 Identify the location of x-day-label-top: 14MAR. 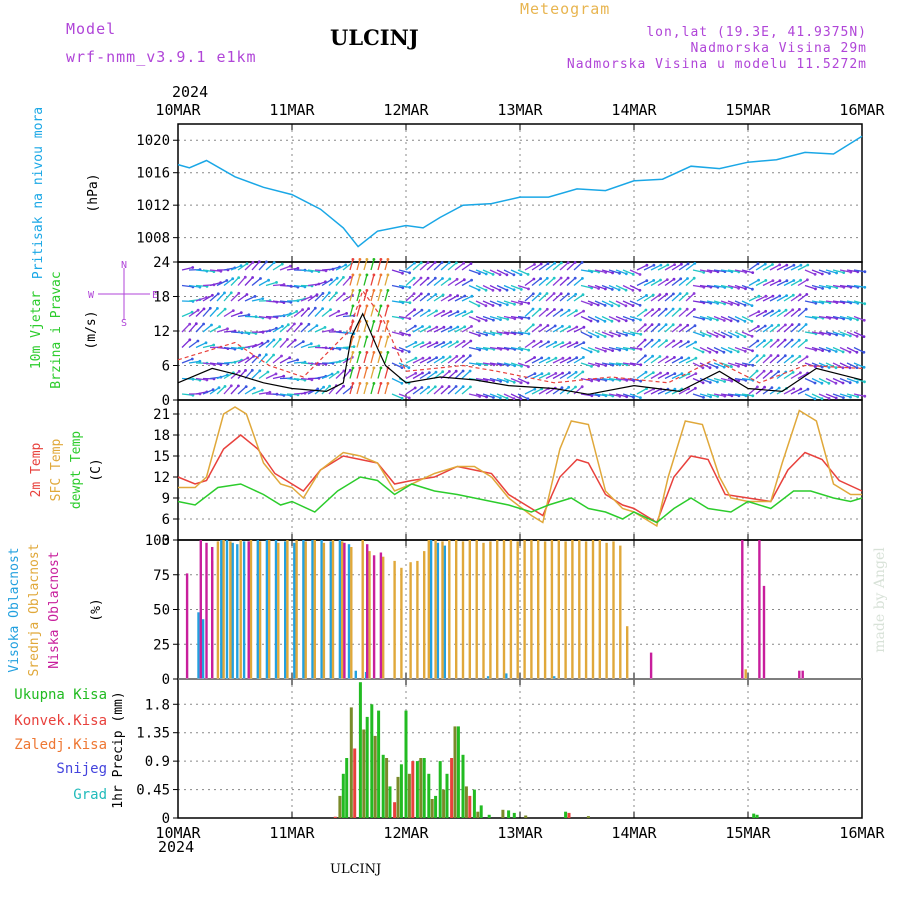
(634, 110).